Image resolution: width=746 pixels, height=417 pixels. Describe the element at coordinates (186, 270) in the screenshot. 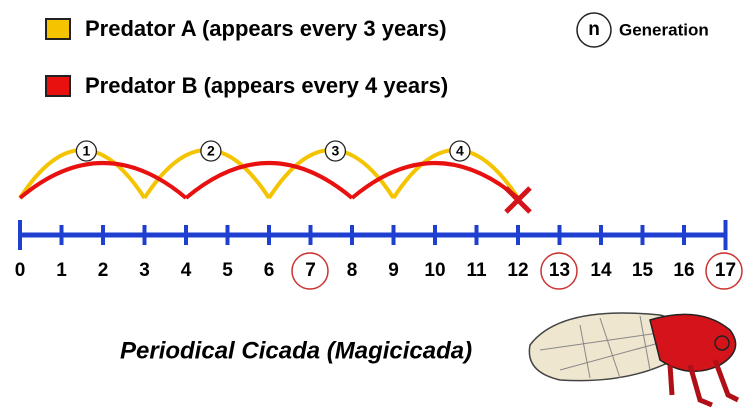

I see `tick-label: 4` at that location.